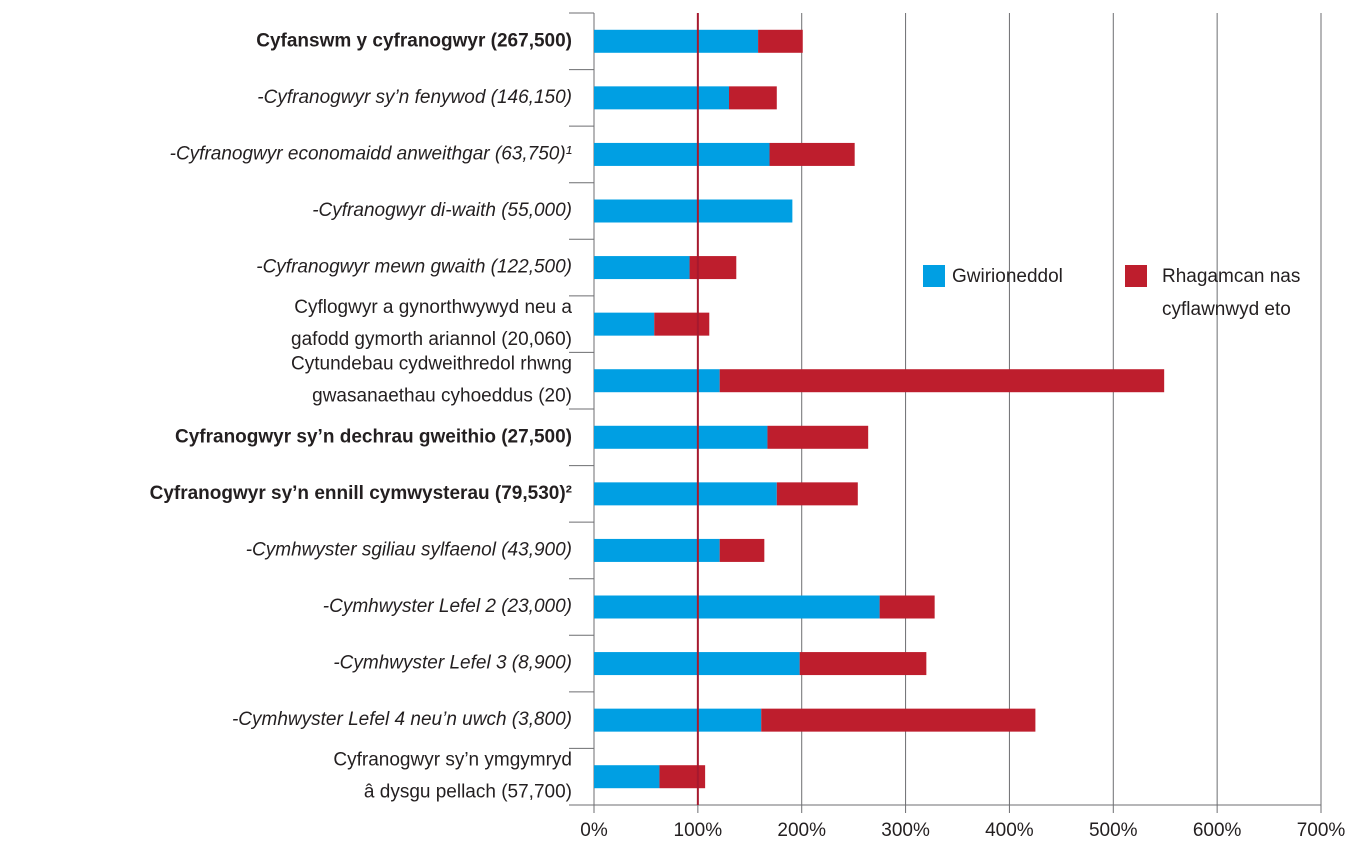  I want to click on category-label: -Cymhwyster sgiliau sylfaenol (43,900), so click(409, 549).